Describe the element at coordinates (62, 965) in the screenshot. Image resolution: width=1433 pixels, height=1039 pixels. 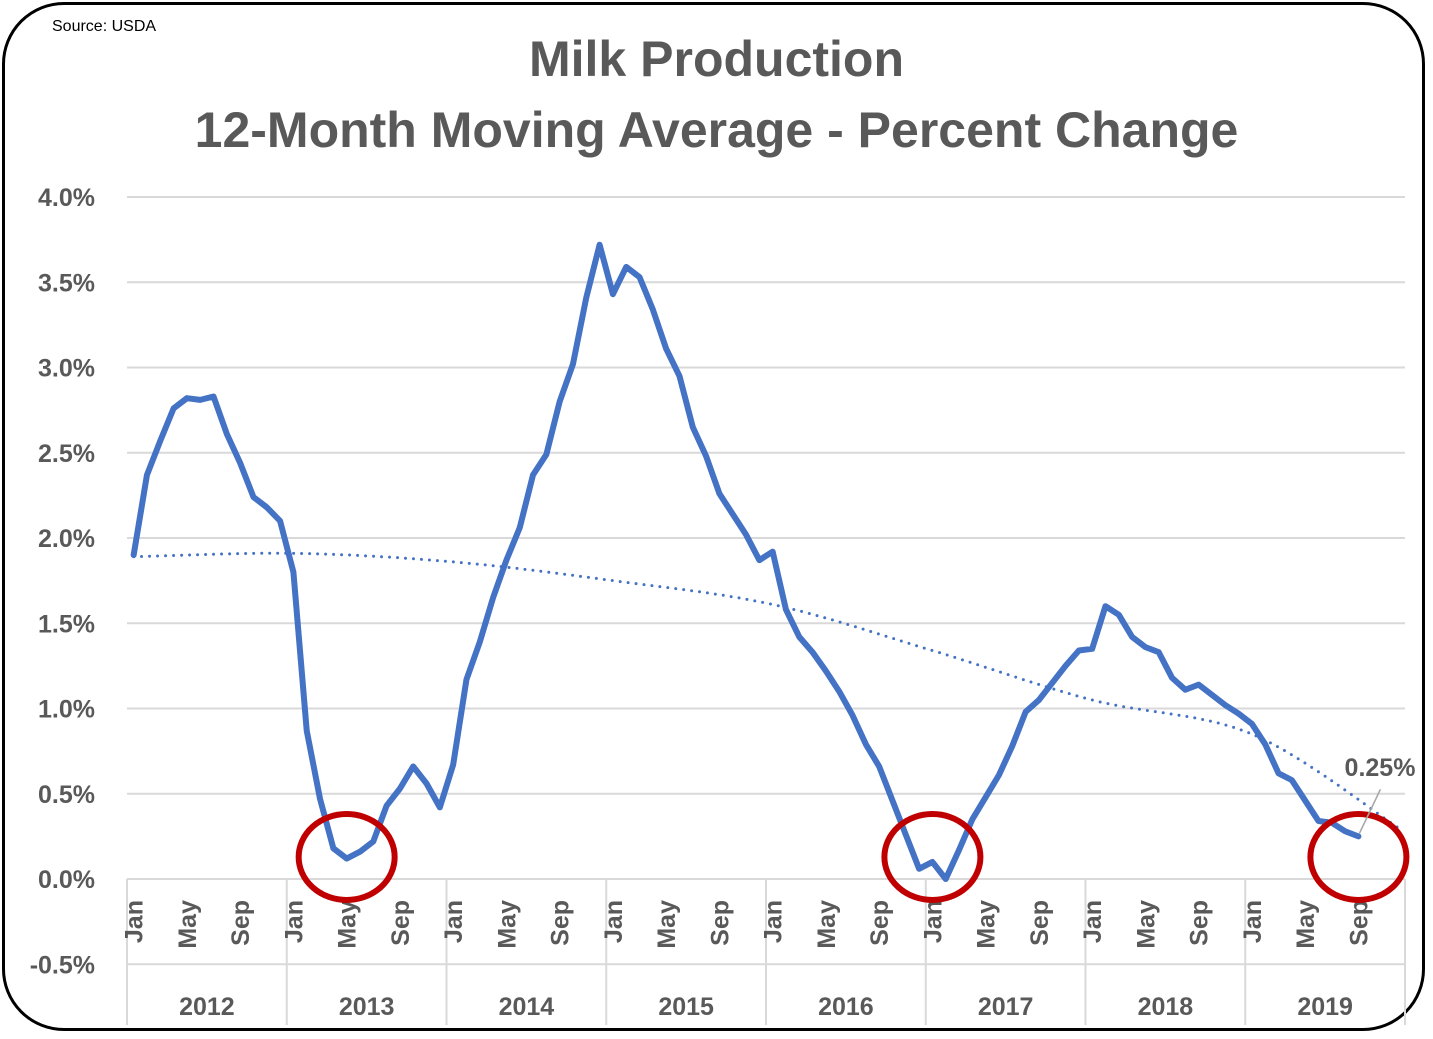
I see `y-tick-label: -0.5%` at that location.